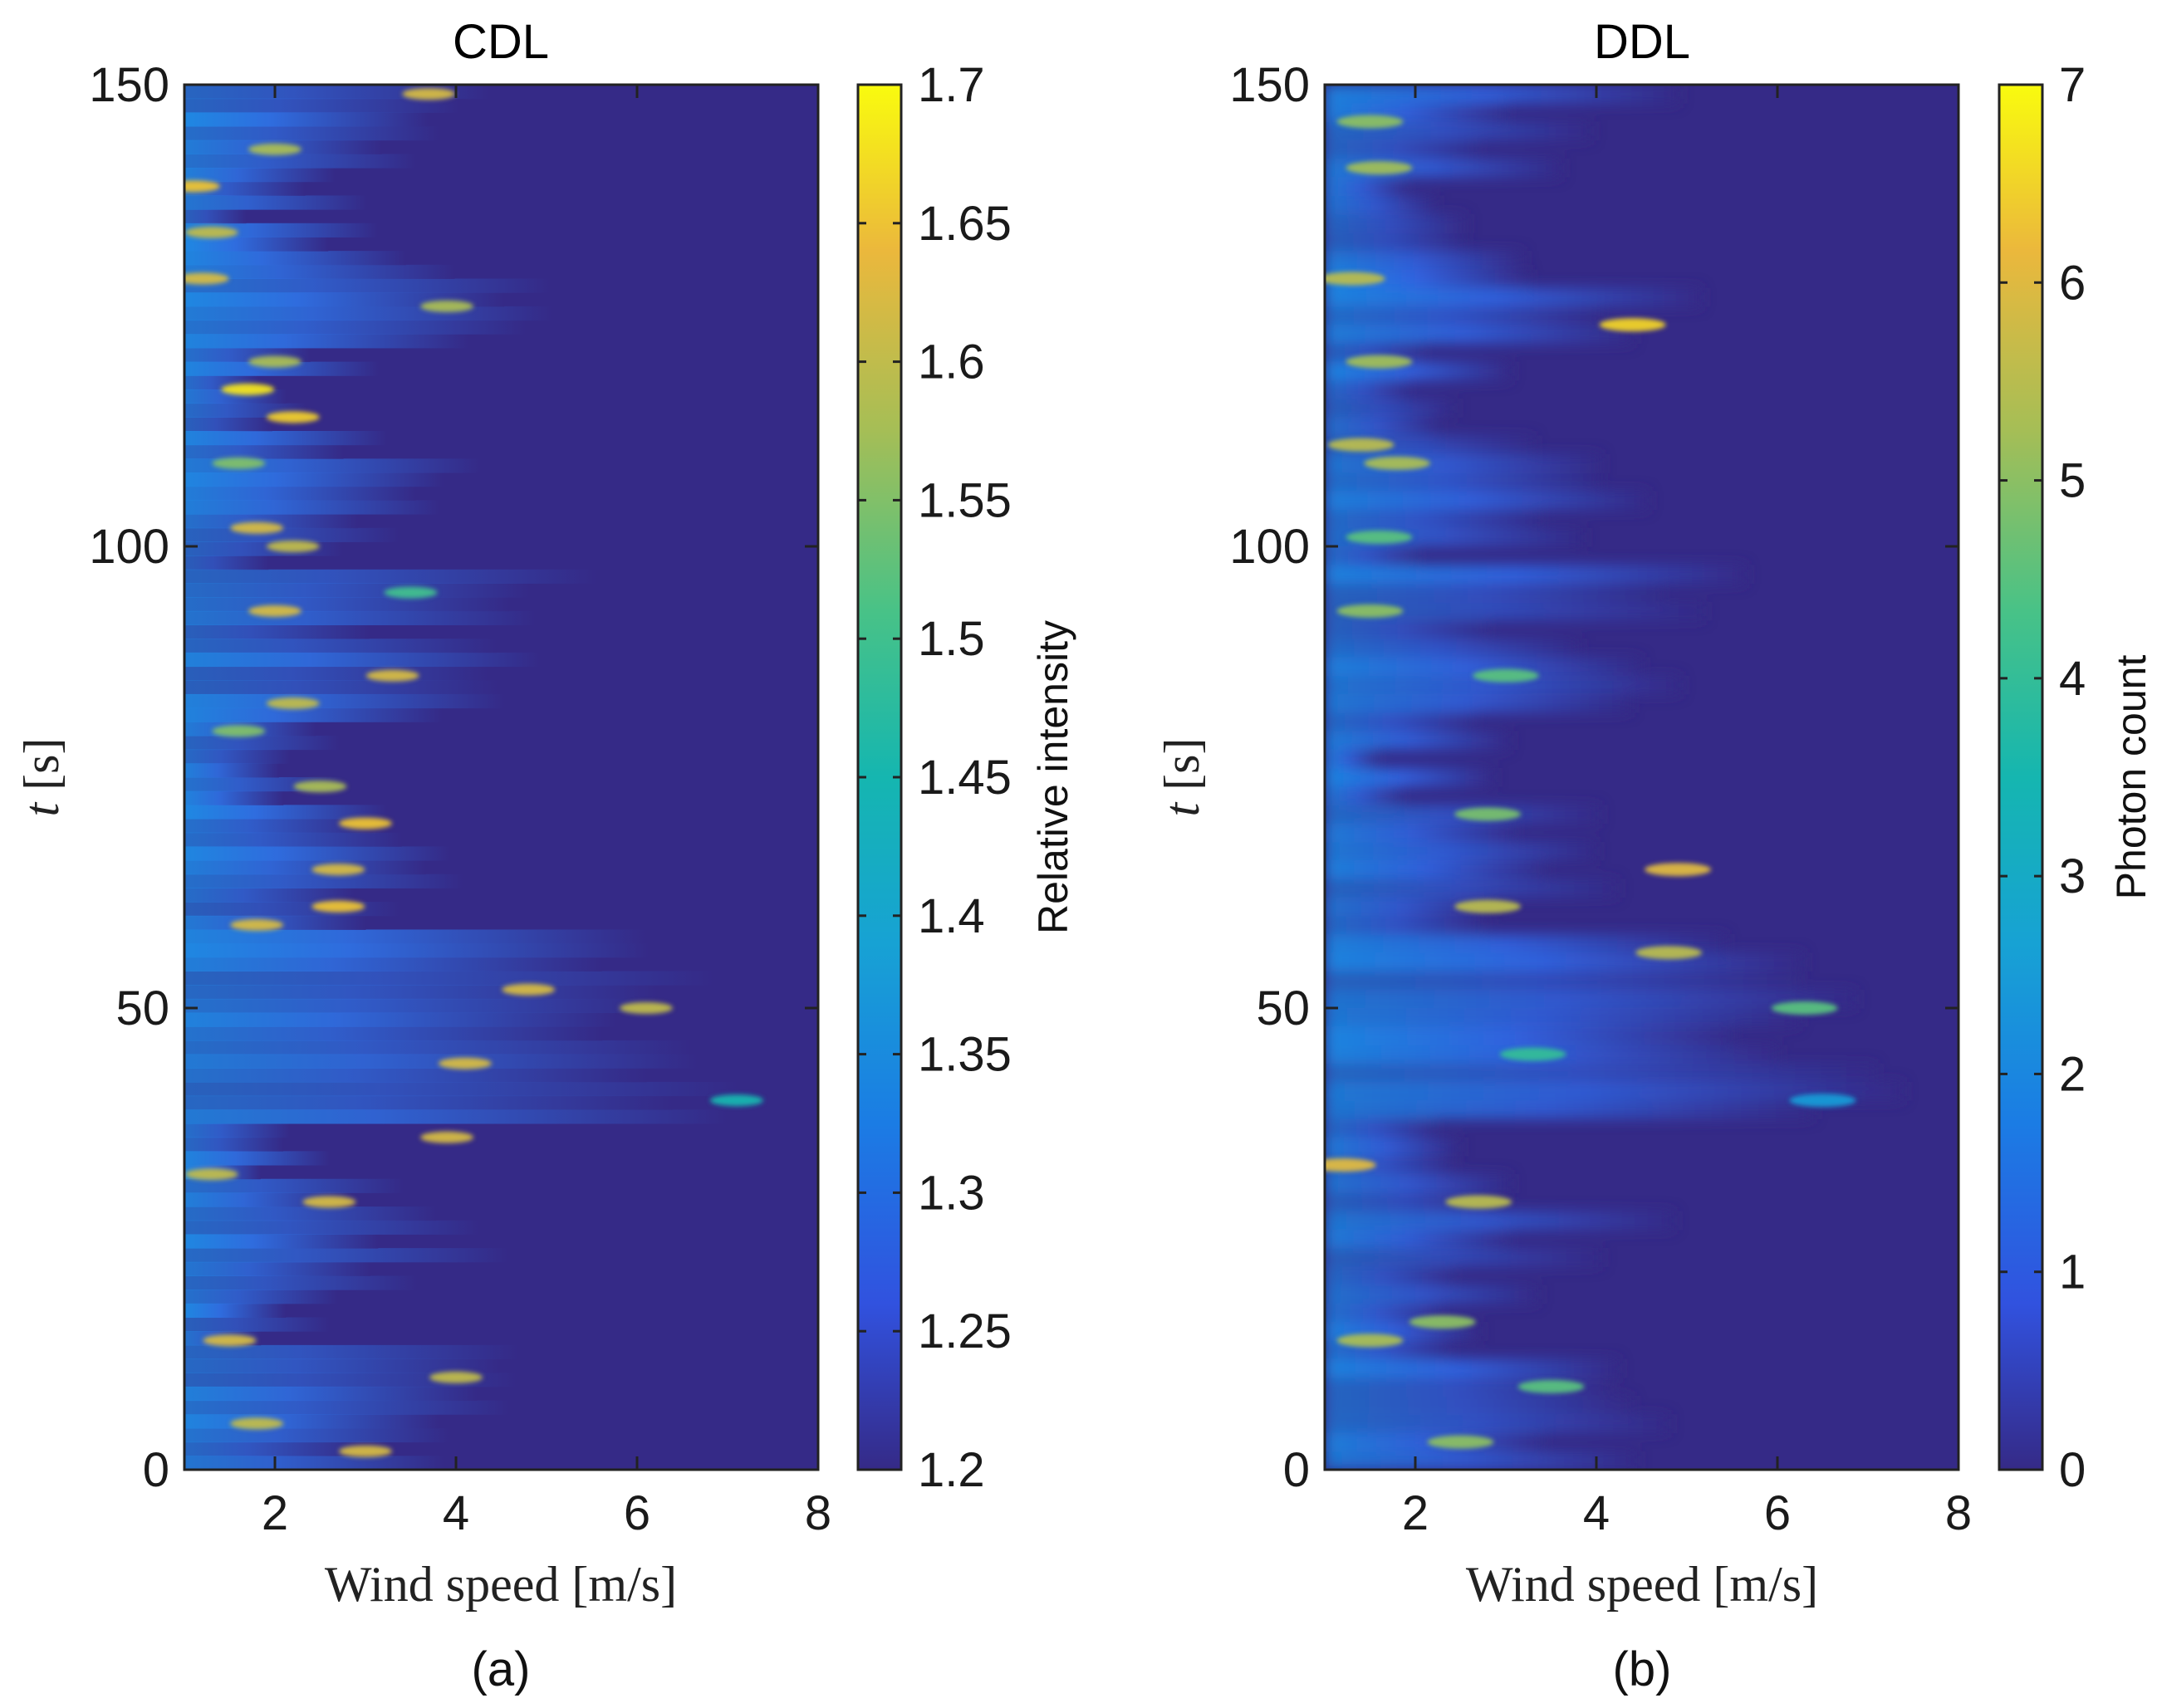  I want to click on colorbar-ticks: 1.2 1.25 1.3 1.35 1.4 1.45 1.5 1.55 1.6 1.65 1.7, so click(935, 777).